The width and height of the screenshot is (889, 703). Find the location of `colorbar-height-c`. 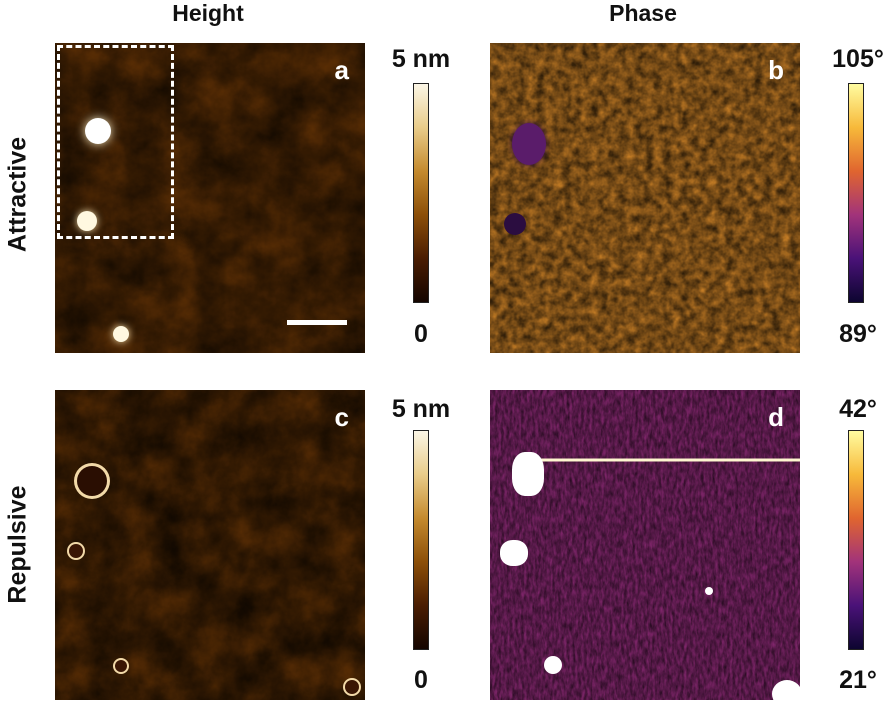

colorbar-height-c is located at coordinates (421, 540).